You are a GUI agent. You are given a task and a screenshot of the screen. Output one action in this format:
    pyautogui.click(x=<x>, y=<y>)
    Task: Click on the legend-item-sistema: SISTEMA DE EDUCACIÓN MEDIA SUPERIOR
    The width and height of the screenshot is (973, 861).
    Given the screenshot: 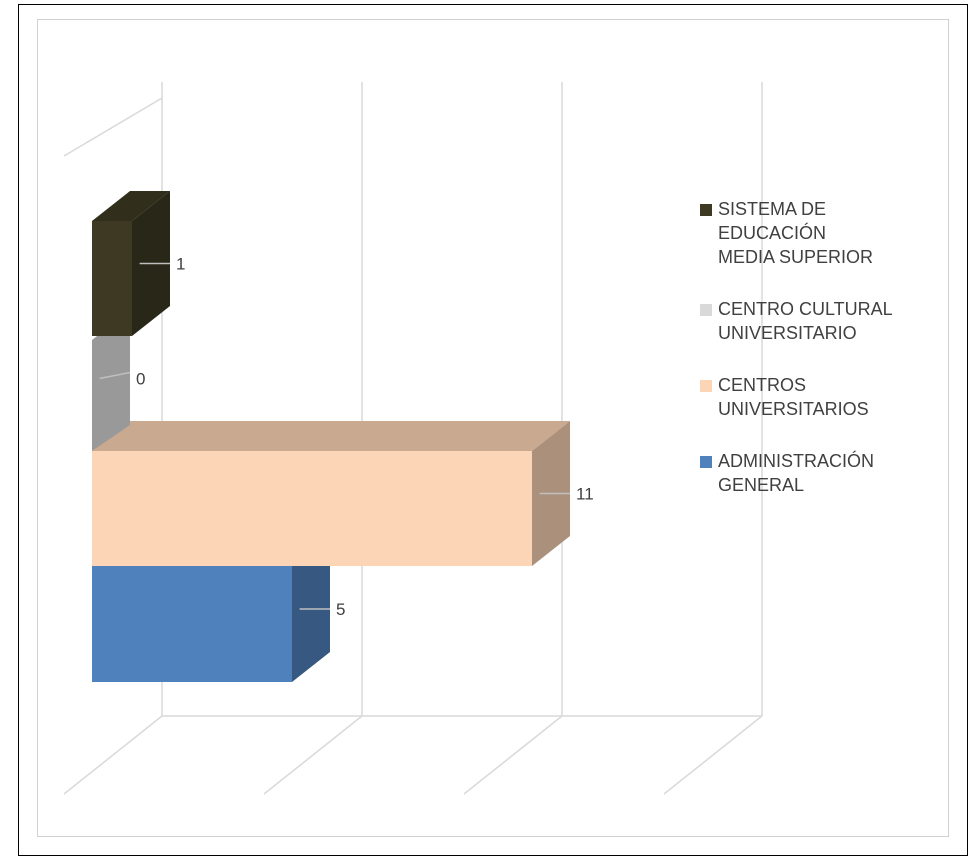 What is the action you would take?
    pyautogui.click(x=820, y=233)
    